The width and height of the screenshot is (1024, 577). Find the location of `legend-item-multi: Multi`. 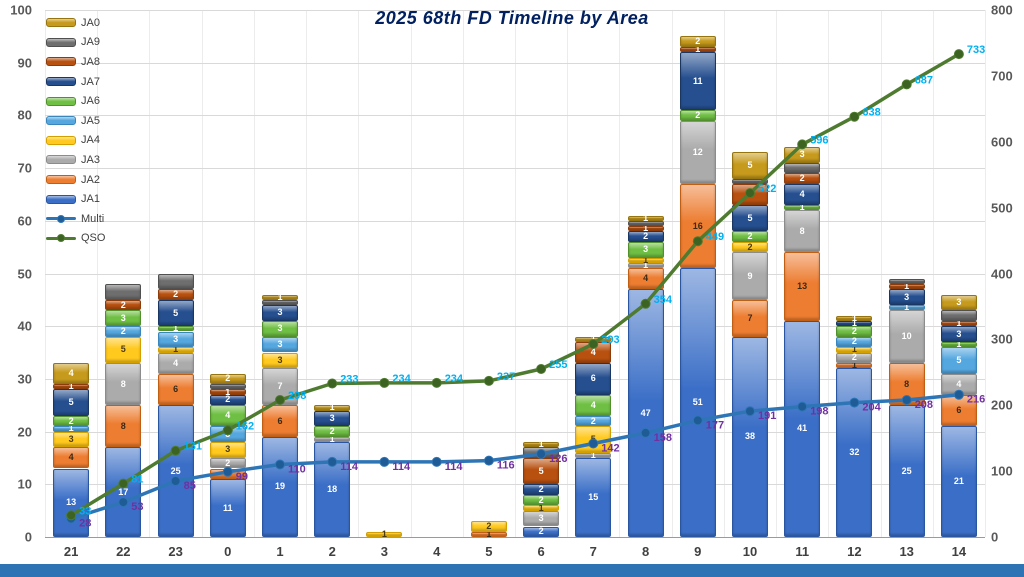

legend-item-multi: Multi is located at coordinates (75, 219).